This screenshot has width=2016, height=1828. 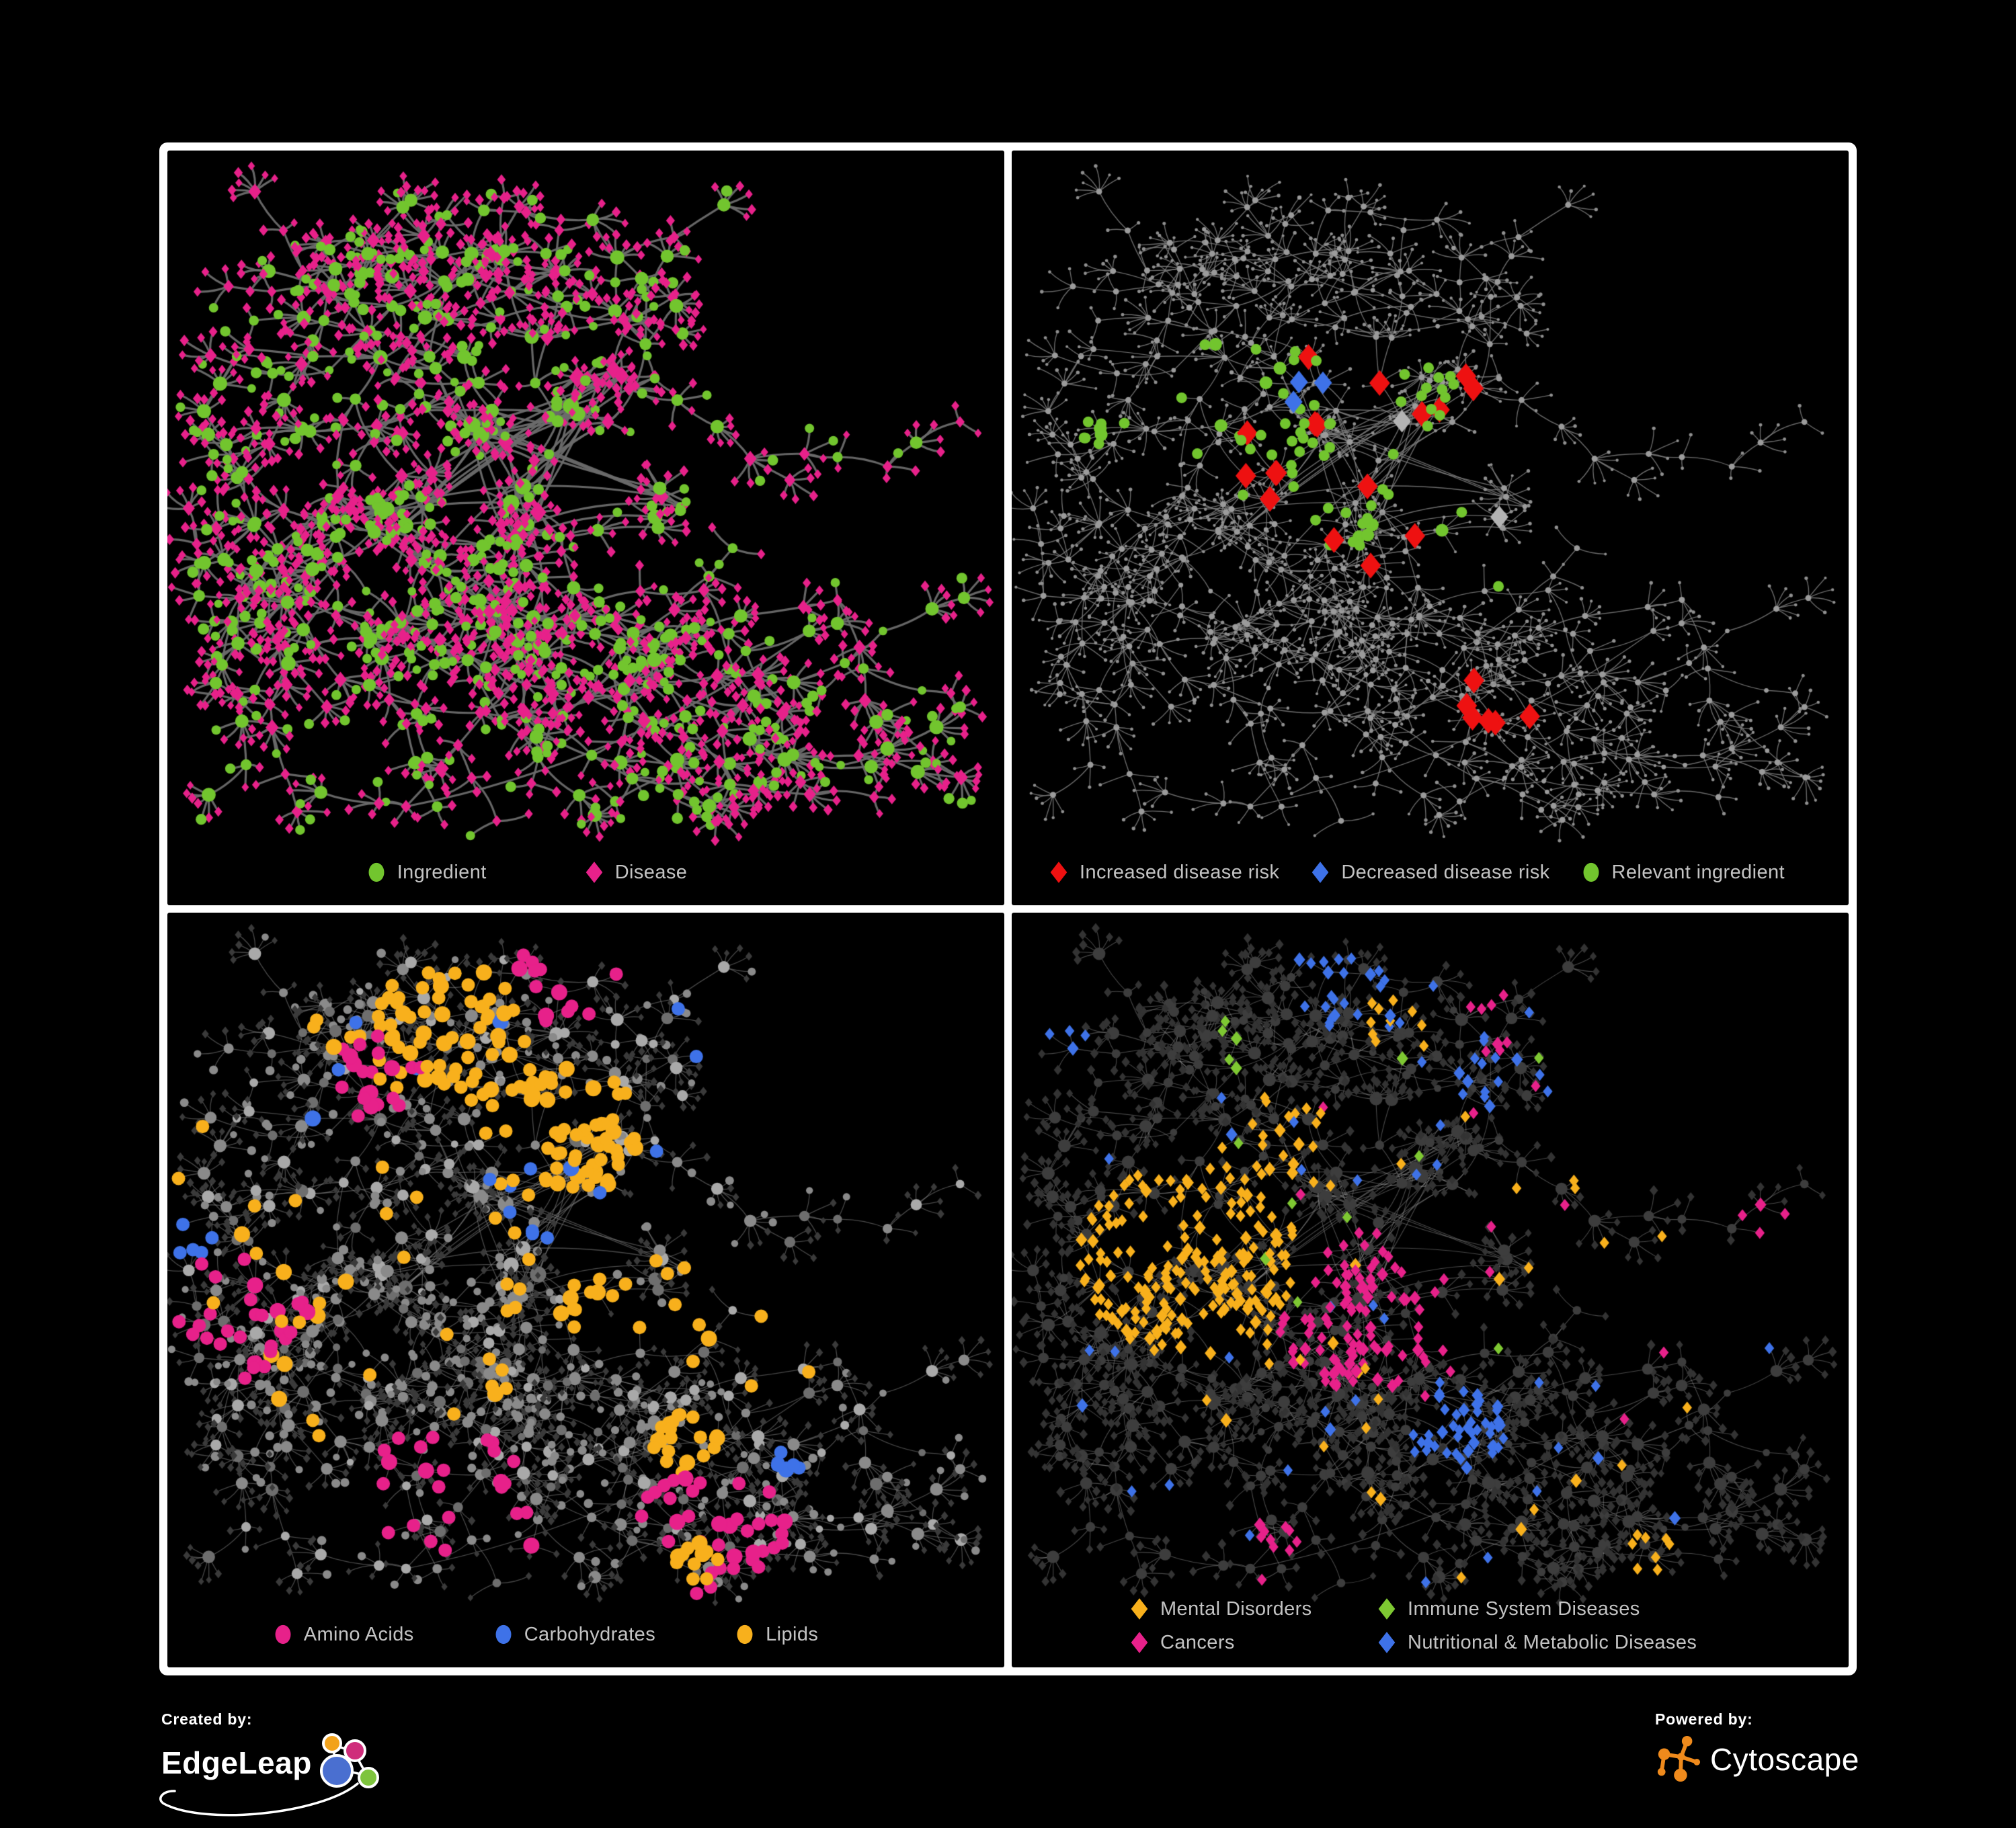 What do you see at coordinates (1179, 872) in the screenshot?
I see `legend-label: Increased disease risk` at bounding box center [1179, 872].